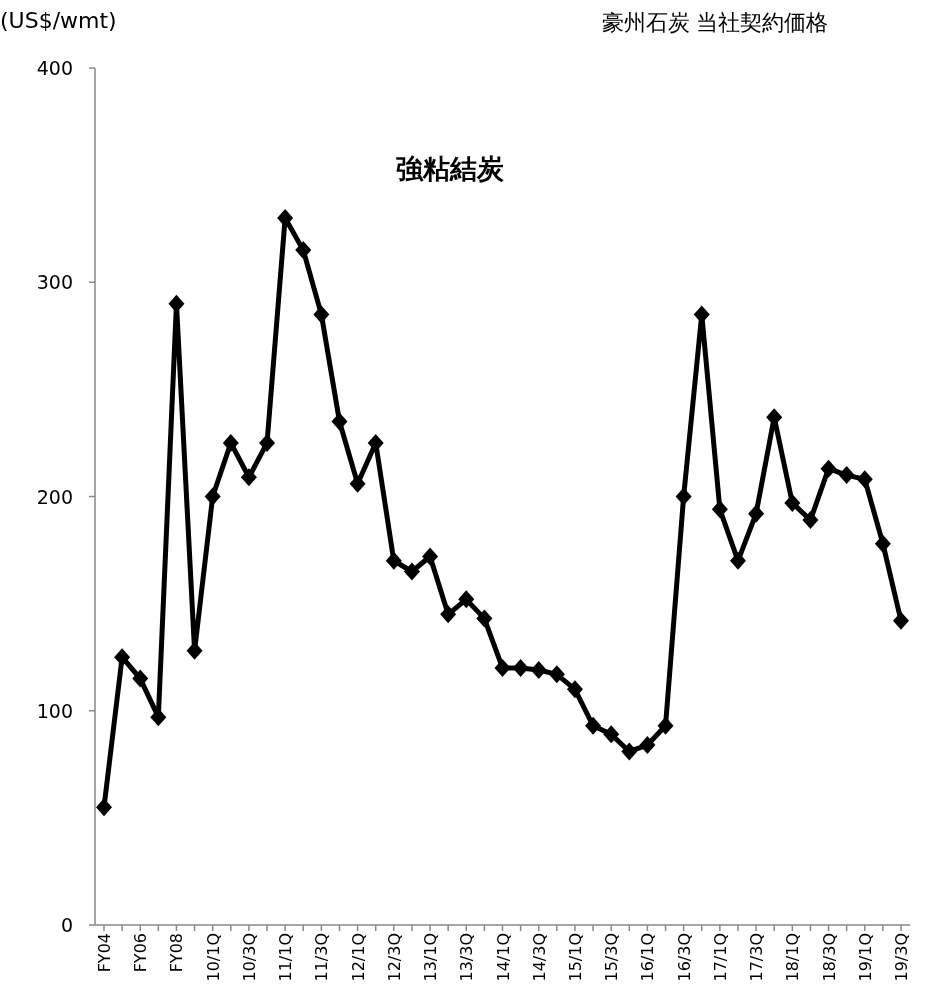 This screenshot has height=1004, width=928. What do you see at coordinates (177, 953) in the screenshot?
I see `xtick: FY08` at bounding box center [177, 953].